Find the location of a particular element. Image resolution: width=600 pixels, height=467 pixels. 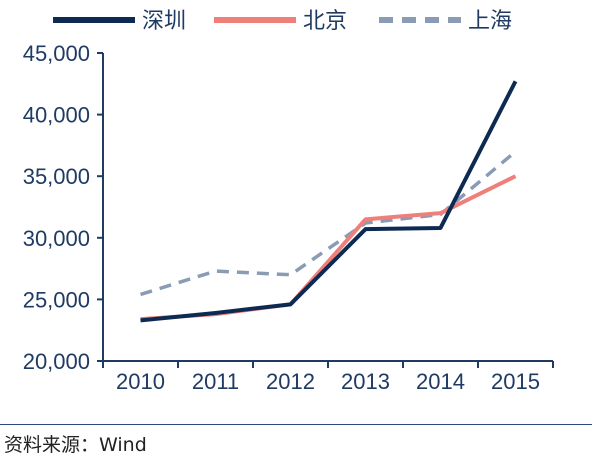

y-tick-label: 45,000 is located at coordinates (56, 53).